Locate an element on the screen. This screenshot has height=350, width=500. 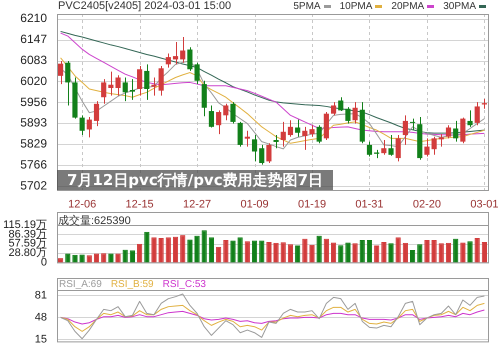
y-tick-label: 5702 is located at coordinates (34, 185).